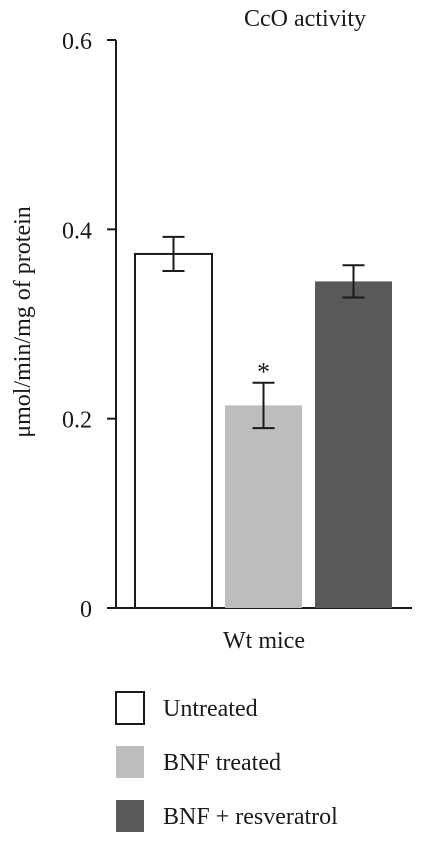 The width and height of the screenshot is (445, 848). Describe the element at coordinates (210, 709) in the screenshot. I see `legend-label-0: Untreated` at that location.